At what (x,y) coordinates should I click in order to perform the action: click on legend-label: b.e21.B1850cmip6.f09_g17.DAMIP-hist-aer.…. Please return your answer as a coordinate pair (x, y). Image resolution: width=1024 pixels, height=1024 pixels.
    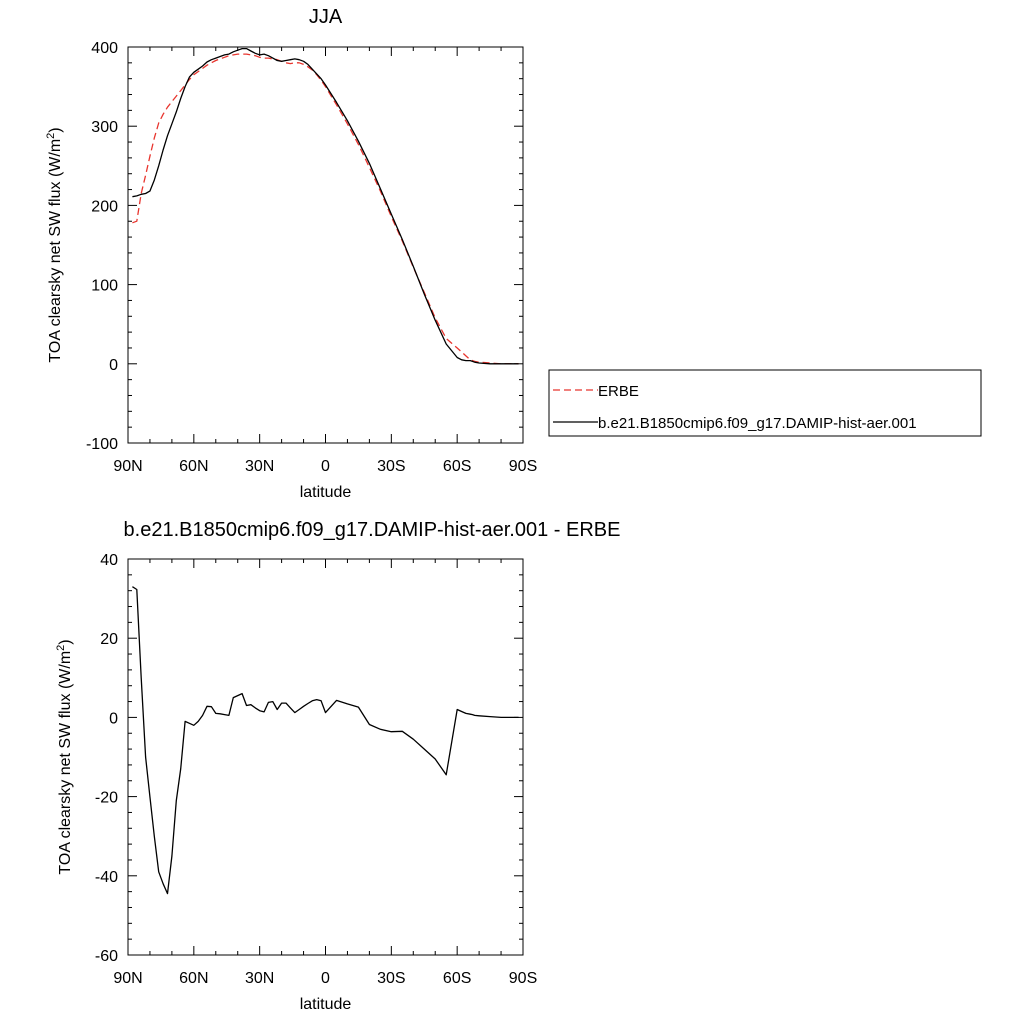
    Looking at the image, I should click on (757, 423).